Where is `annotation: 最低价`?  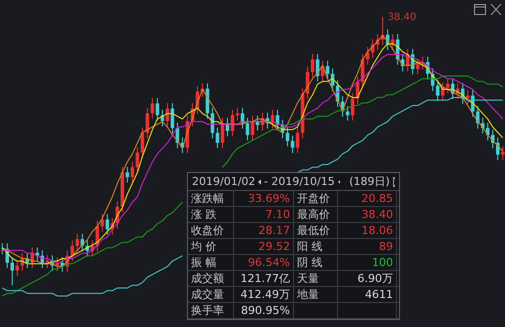
annotation: 最低价 is located at coordinates (316, 230).